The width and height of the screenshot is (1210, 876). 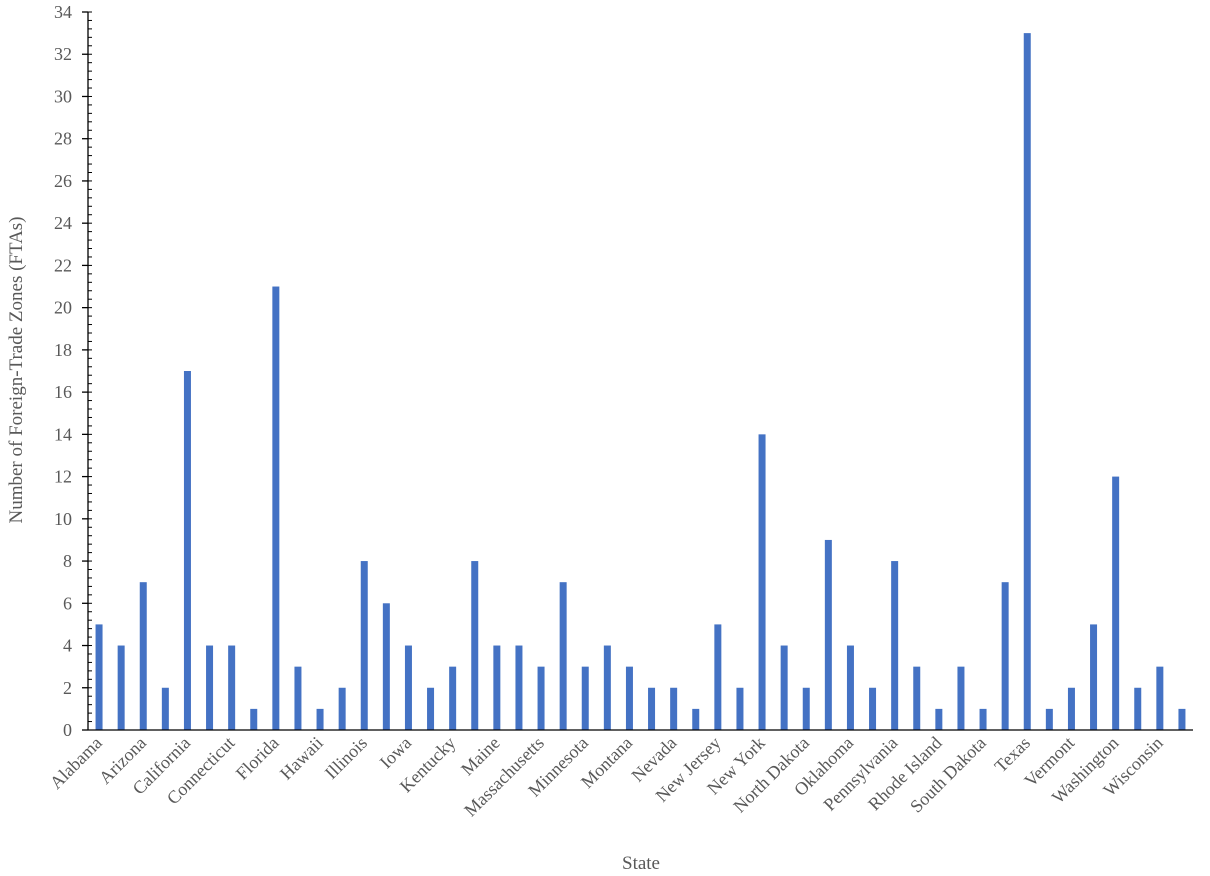 What do you see at coordinates (63, 54) in the screenshot?
I see `y-tick-label: 32` at bounding box center [63, 54].